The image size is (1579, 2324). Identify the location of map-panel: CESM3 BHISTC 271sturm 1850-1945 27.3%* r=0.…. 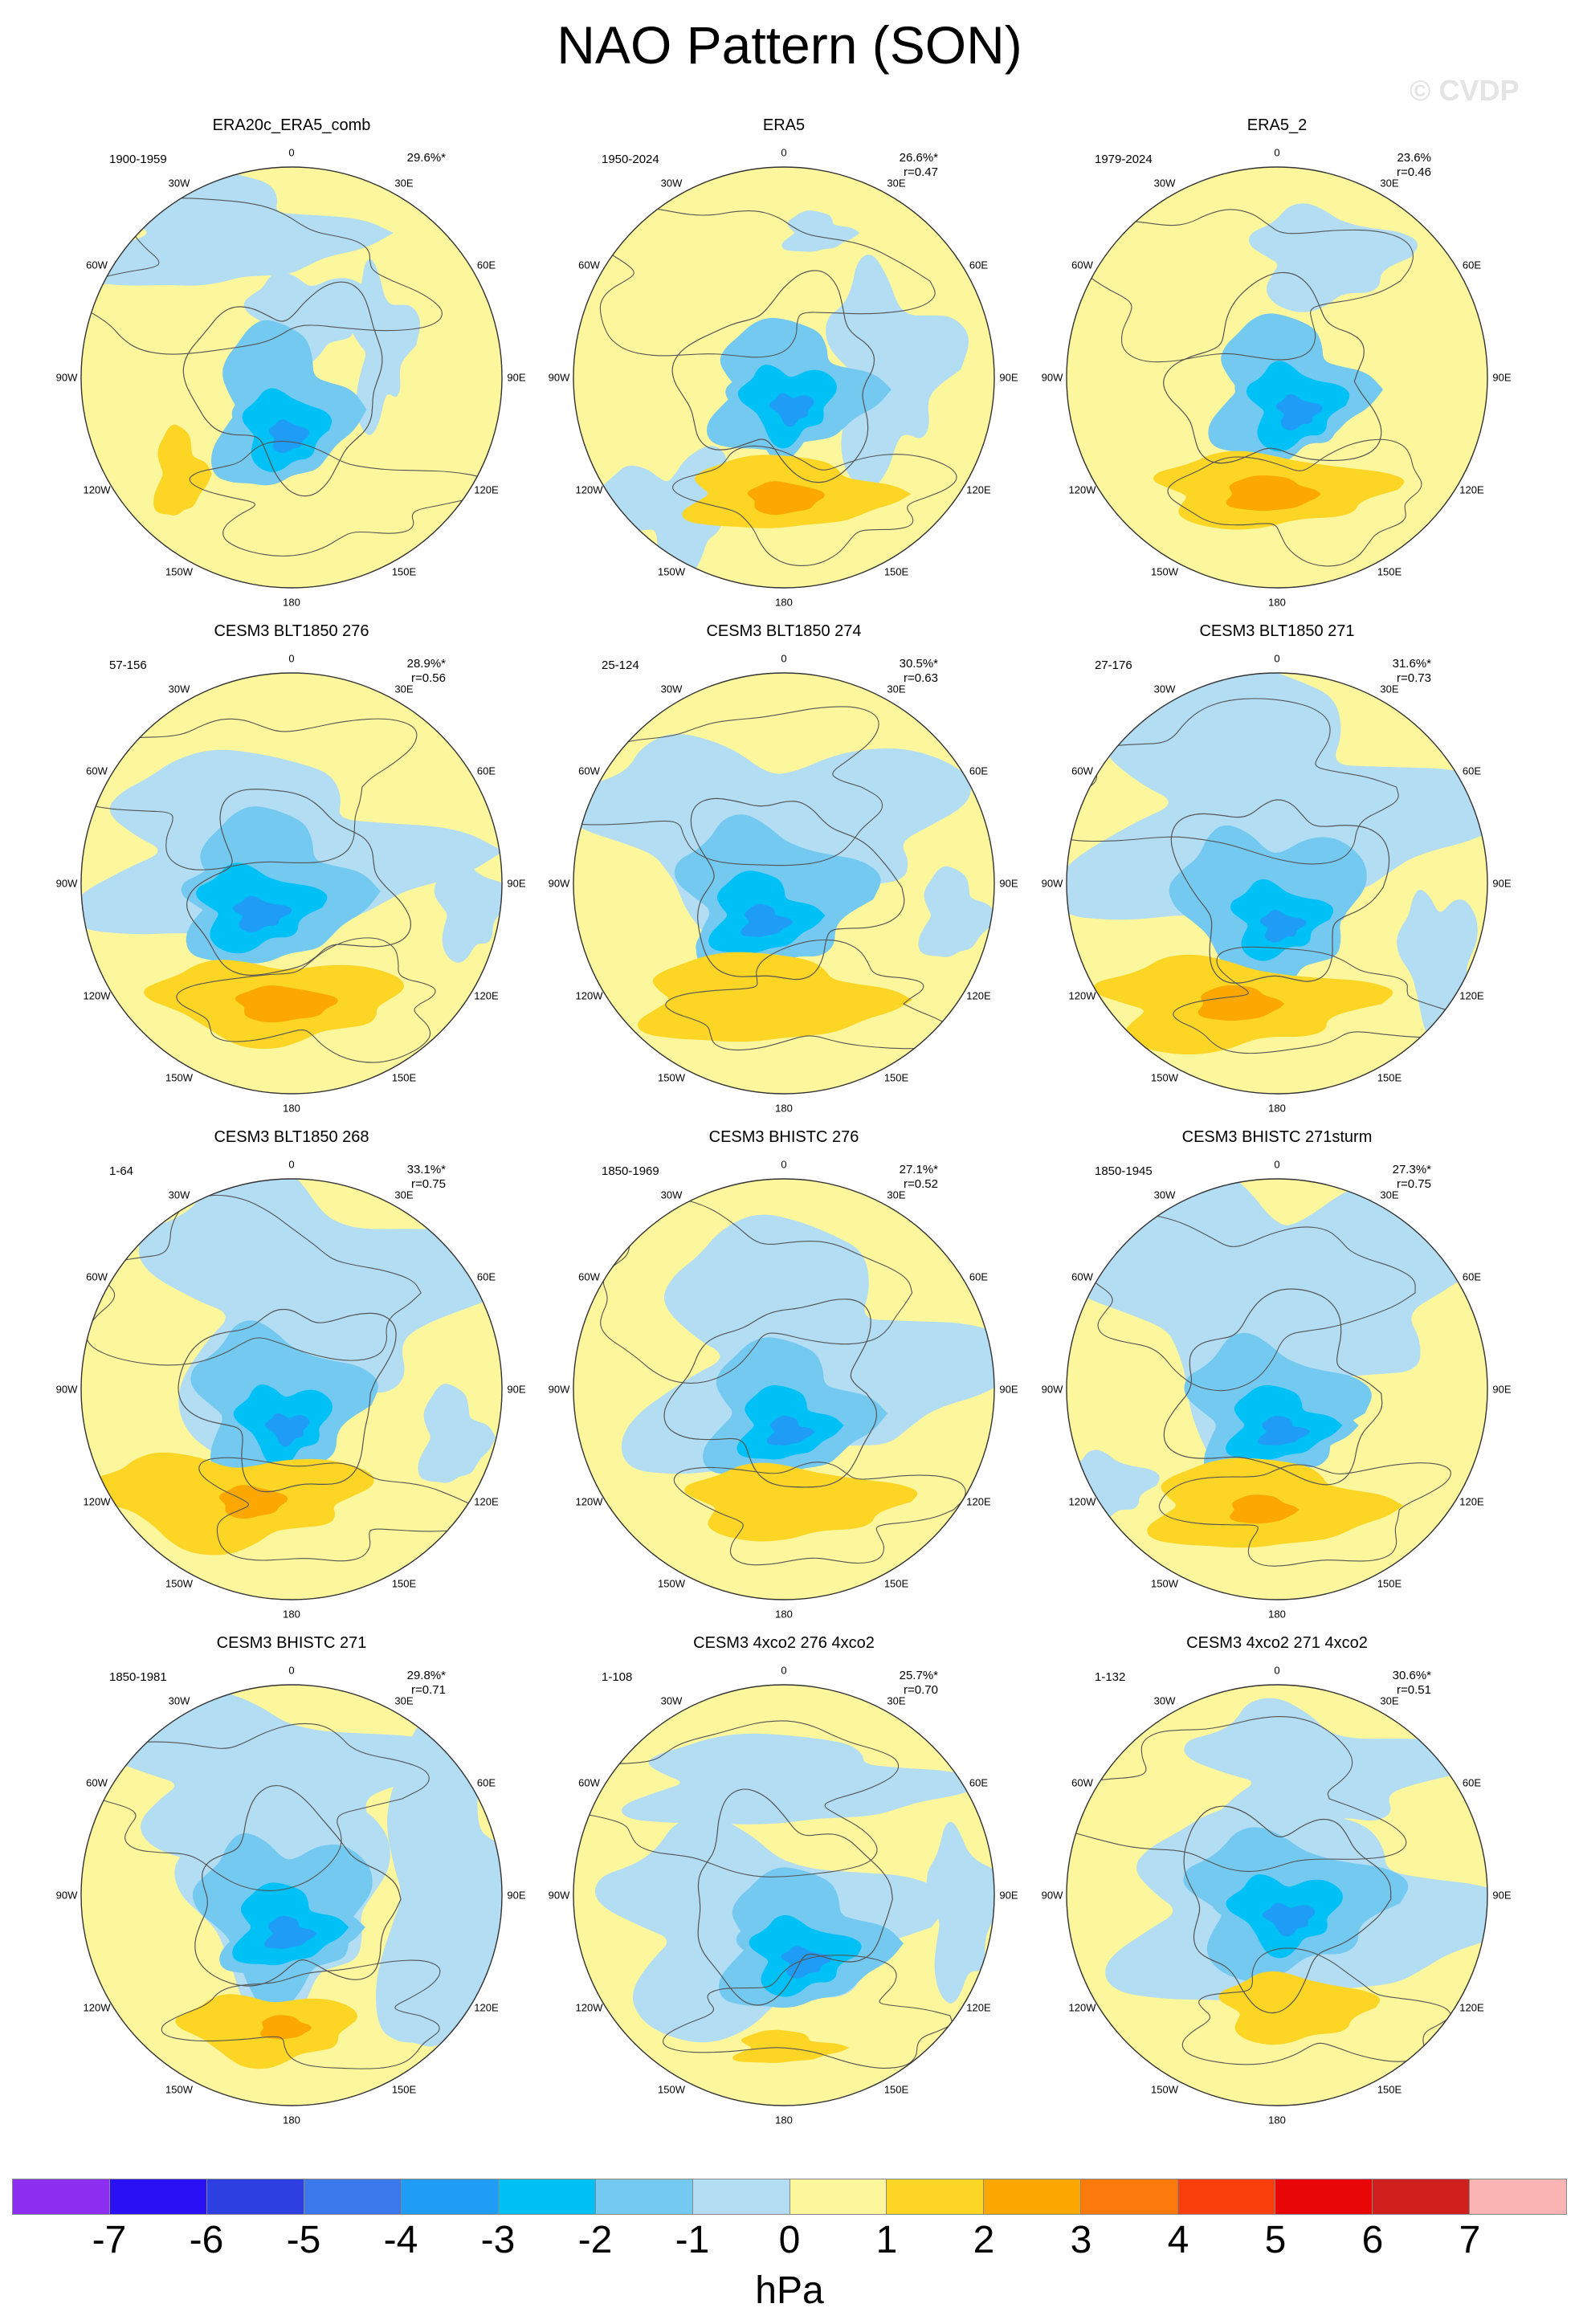
(1277, 1385).